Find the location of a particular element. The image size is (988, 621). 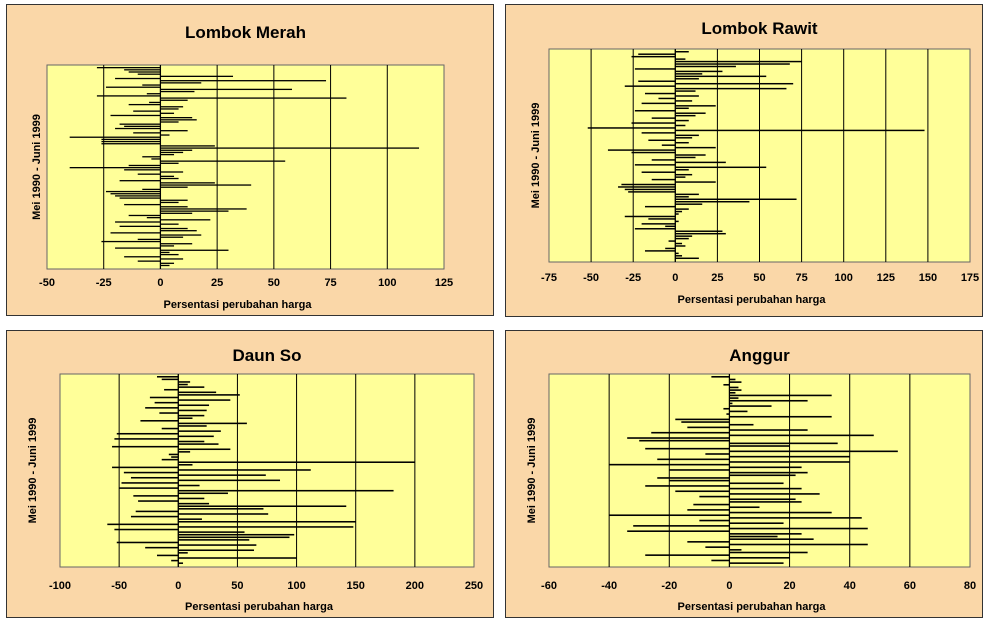

chart-0-y-axis-label: Mei 1990 - Juni 1999 is located at coordinates (37, 167).